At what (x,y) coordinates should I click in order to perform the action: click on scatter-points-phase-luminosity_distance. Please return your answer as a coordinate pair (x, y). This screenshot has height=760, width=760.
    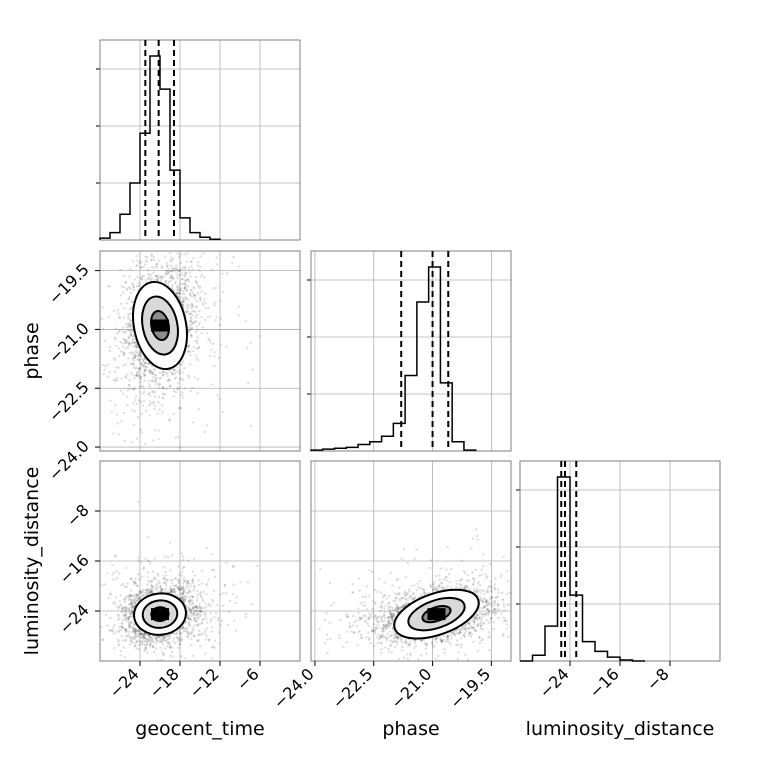
    Looking at the image, I should click on (415, 594).